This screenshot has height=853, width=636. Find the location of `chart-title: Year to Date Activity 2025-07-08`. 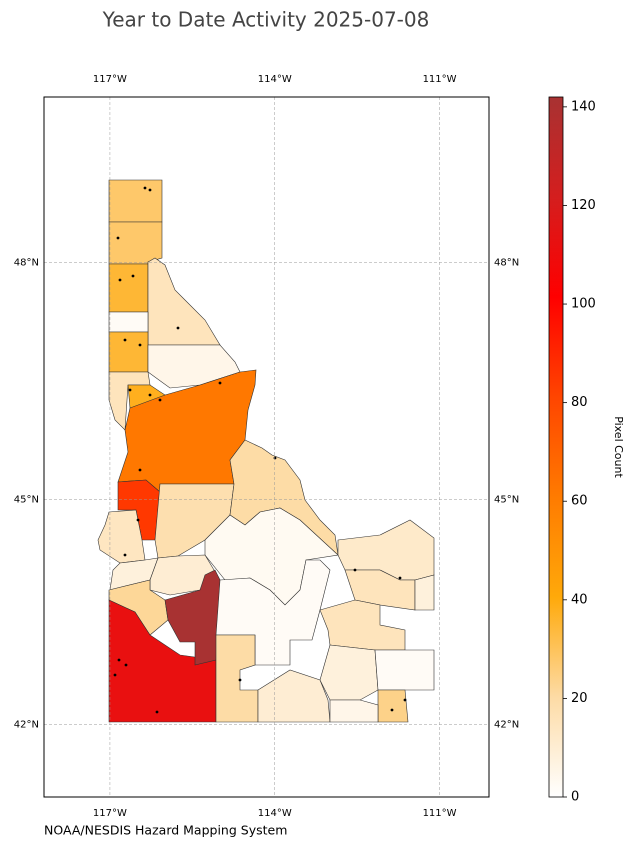

chart-title: Year to Date Activity 2025-07-08 is located at coordinates (266, 20).